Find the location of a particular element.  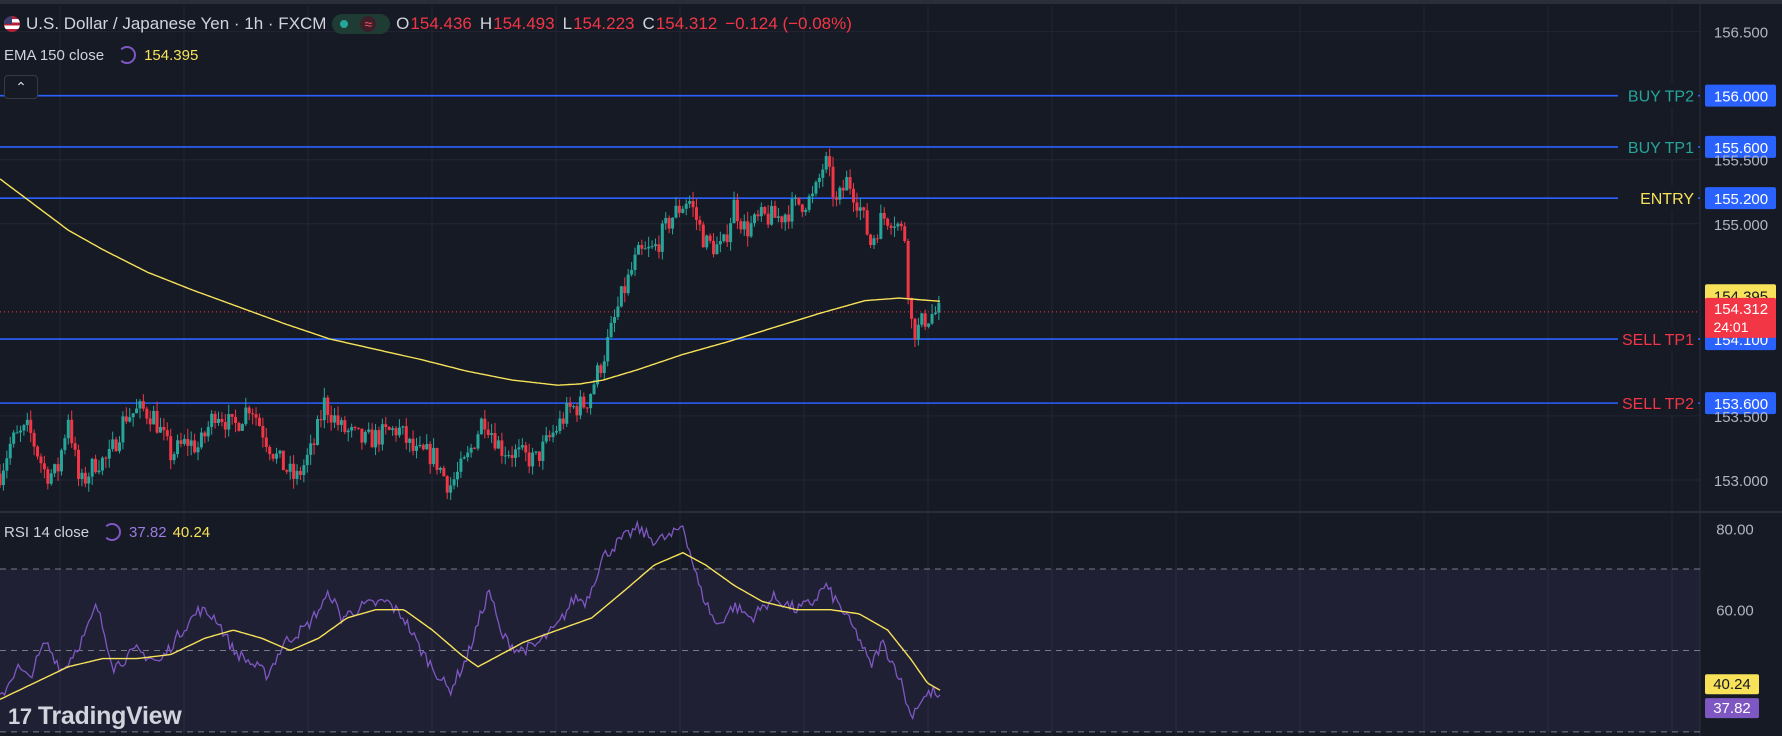

tradingview-brand: 17 TradingView is located at coordinates (95, 716).